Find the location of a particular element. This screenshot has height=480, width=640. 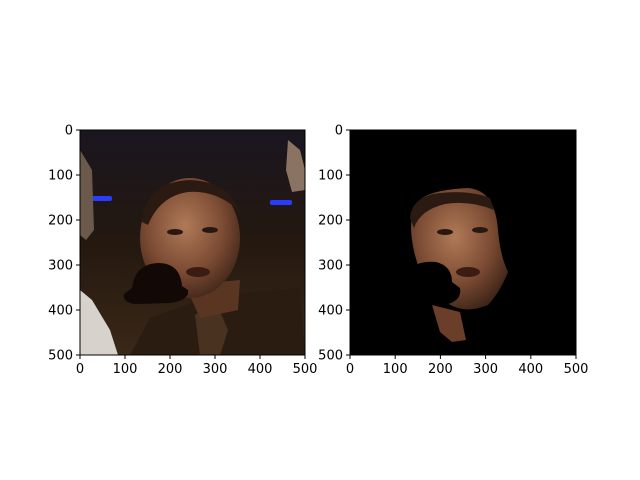

right-y-tick-label: 400 is located at coordinates (330, 311).